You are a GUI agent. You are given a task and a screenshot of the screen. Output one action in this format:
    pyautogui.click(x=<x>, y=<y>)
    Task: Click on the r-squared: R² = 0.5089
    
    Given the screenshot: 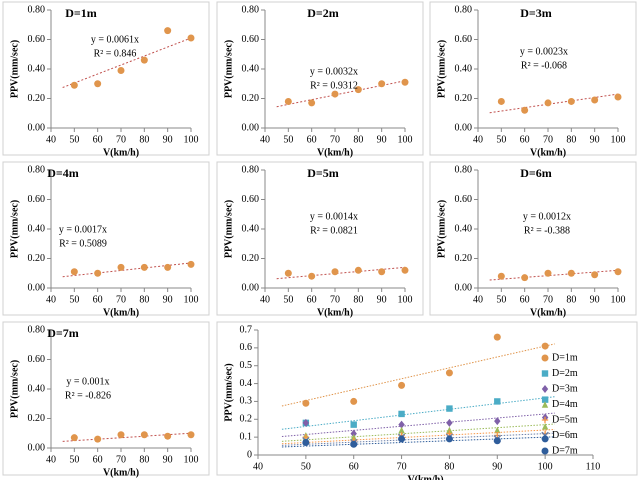 What is the action you would take?
    pyautogui.click(x=83, y=243)
    